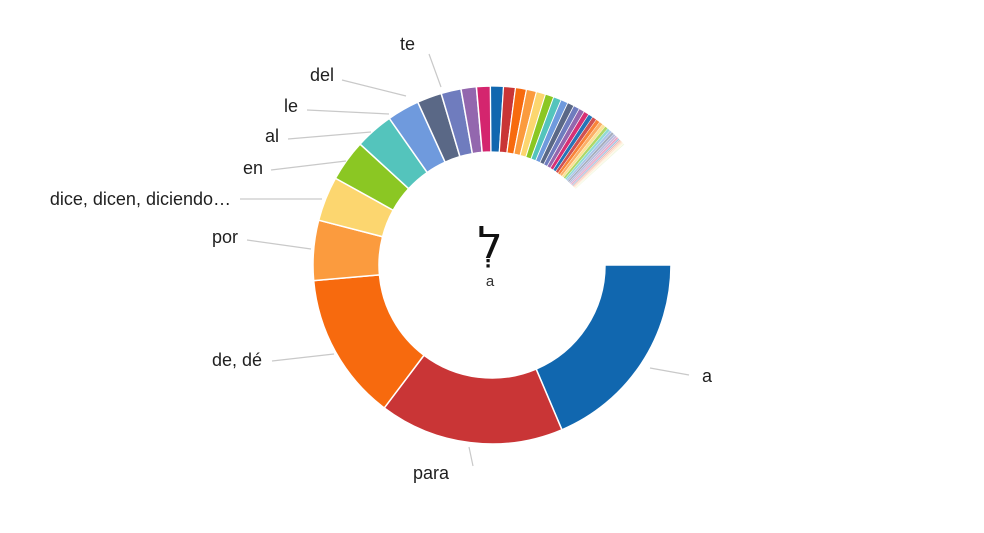  Describe the element at coordinates (707, 376) in the screenshot. I see `segment-label-0: a` at that location.